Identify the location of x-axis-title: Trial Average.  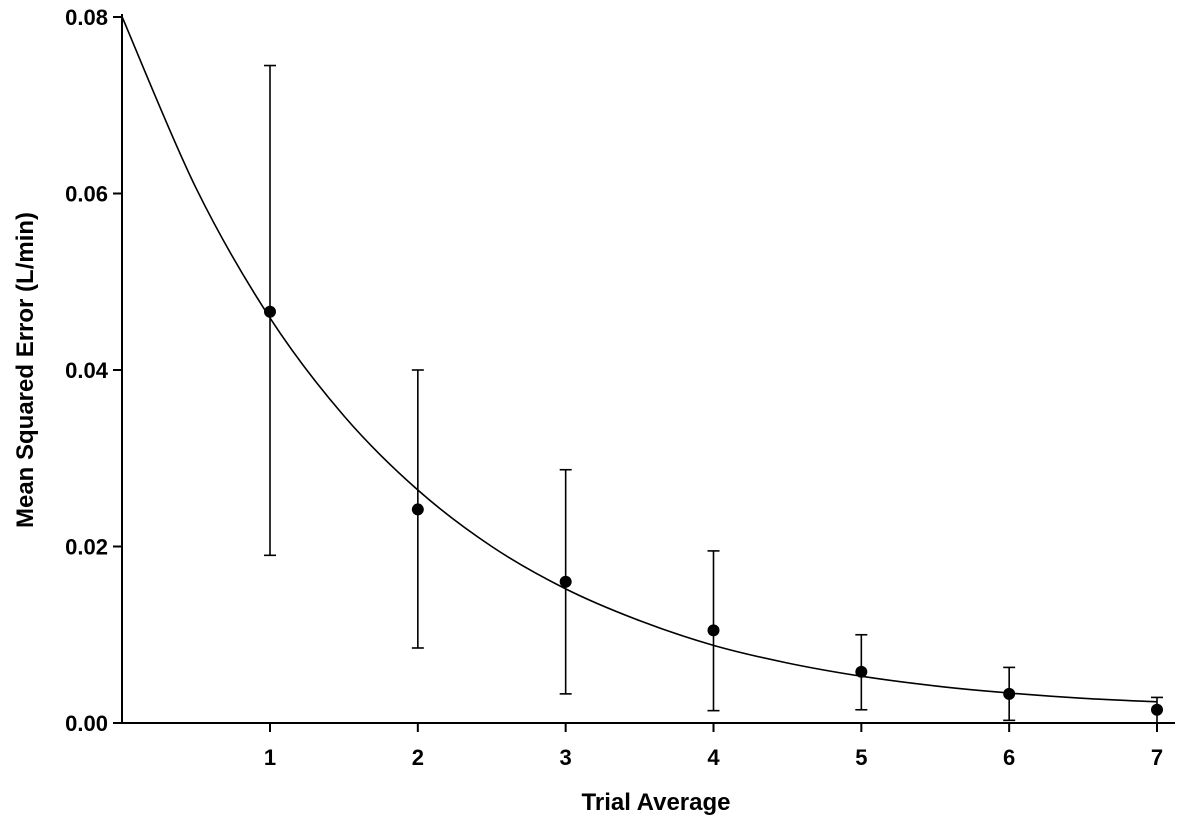
(656, 802).